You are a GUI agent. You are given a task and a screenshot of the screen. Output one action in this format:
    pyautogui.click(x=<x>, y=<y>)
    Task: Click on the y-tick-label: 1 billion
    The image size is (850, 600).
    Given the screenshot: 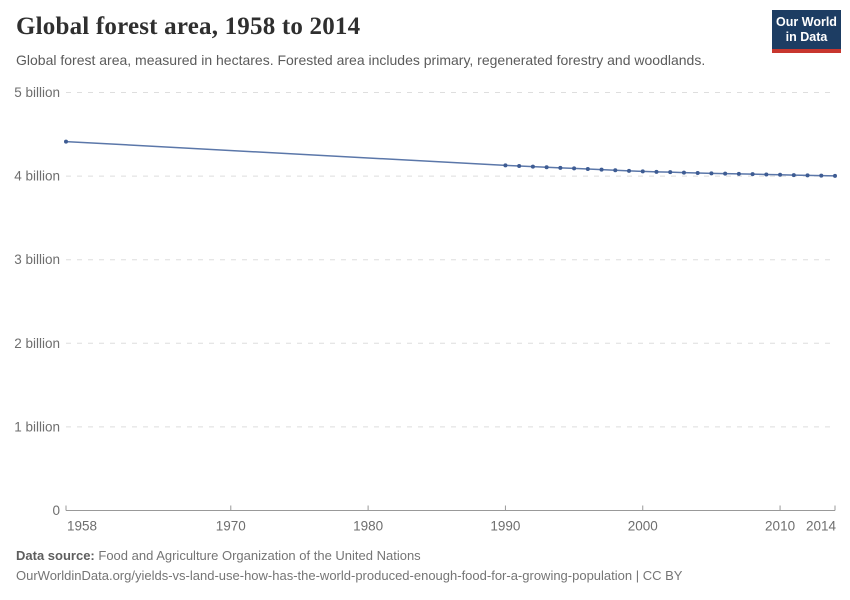 What is the action you would take?
    pyautogui.click(x=37, y=426)
    